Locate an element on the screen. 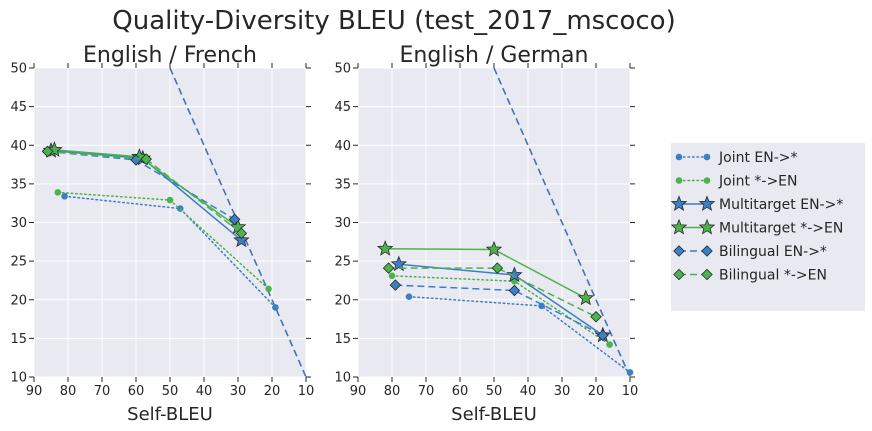  series-joint-x-to-en is located at coordinates (163, 241).